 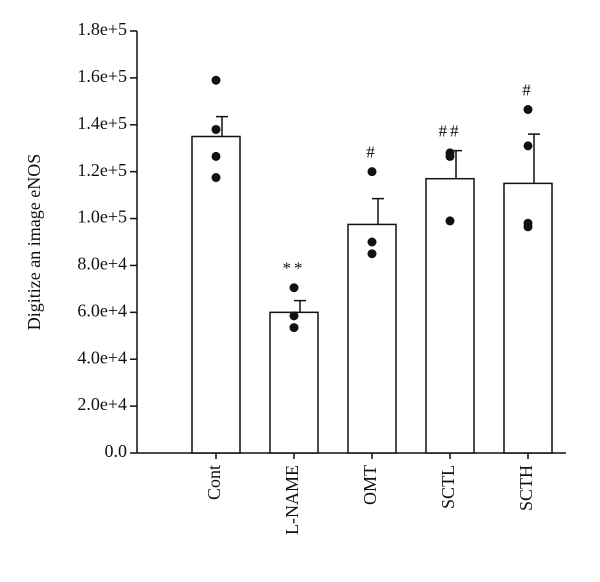 What do you see at coordinates (450, 130) in the screenshot?
I see `significance-label: ##` at bounding box center [450, 130].